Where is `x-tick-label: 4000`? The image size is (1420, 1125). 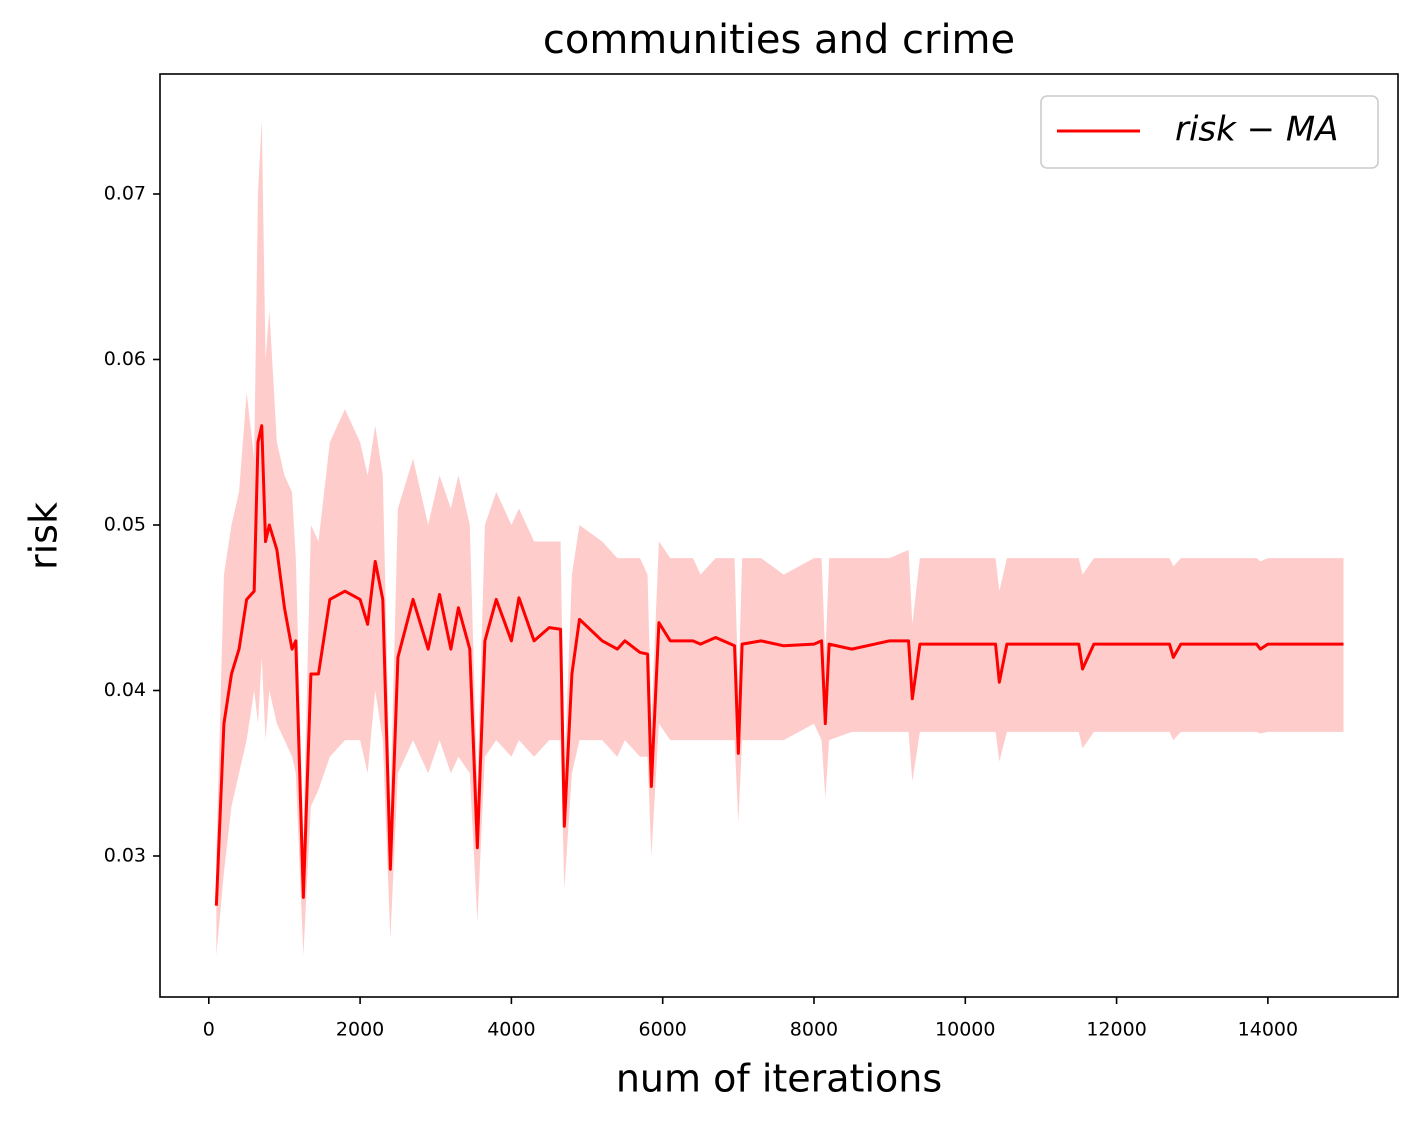 x-tick-label: 4000 is located at coordinates (511, 1030).